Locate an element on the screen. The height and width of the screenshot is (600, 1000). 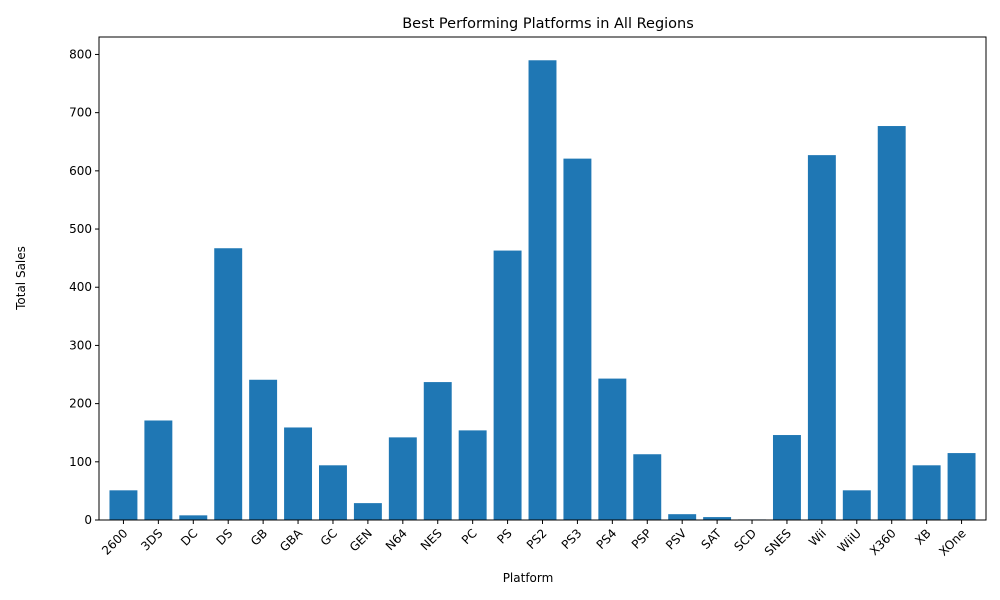
bar-gen is located at coordinates (367, 511).